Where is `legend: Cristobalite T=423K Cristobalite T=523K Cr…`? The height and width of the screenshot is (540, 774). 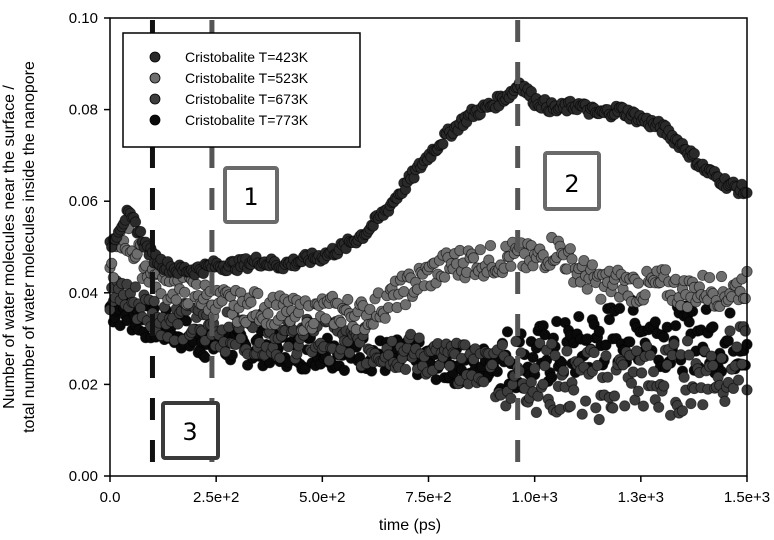 legend: Cristobalite T=423K Cristobalite T=523K Cr… is located at coordinates (241, 90).